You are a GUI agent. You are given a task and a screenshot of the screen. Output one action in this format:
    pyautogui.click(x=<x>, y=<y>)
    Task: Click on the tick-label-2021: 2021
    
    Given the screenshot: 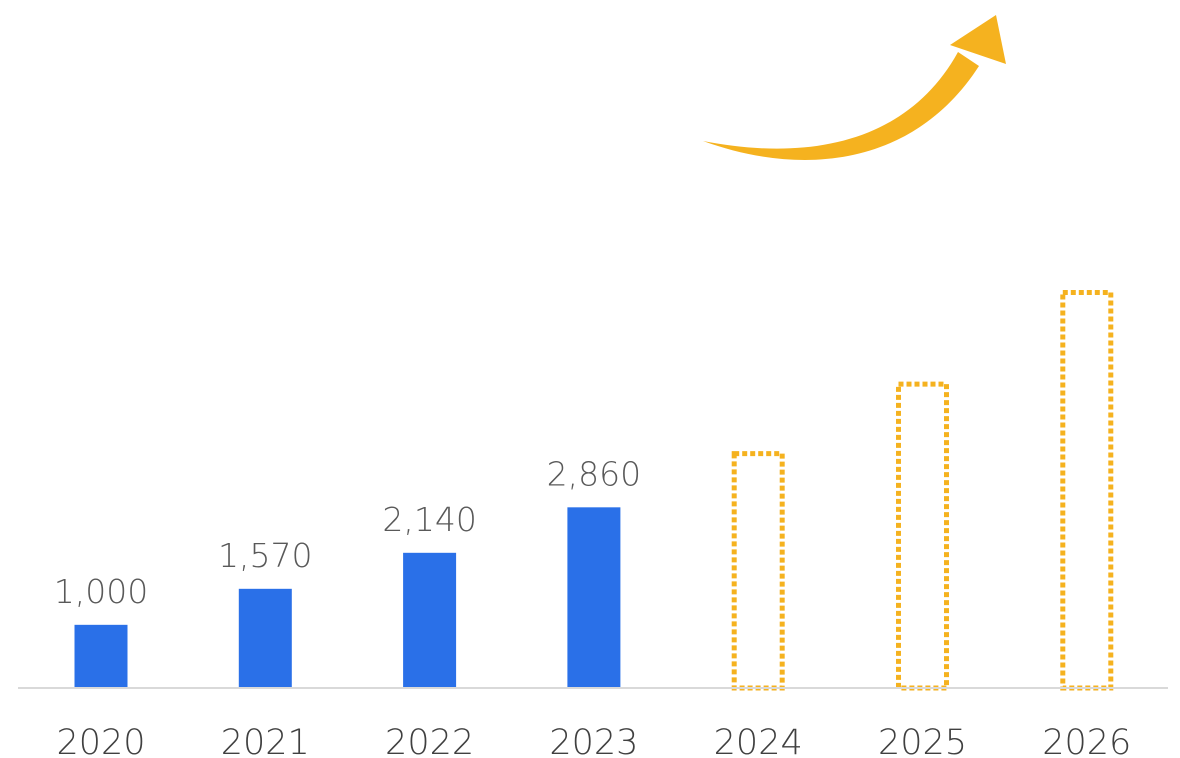 What is the action you would take?
    pyautogui.click(x=265, y=740)
    